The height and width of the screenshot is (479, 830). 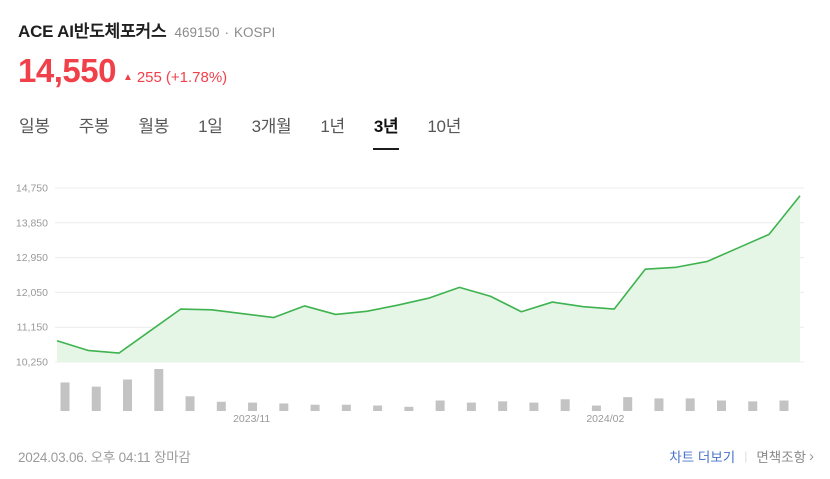 What do you see at coordinates (272, 131) in the screenshot?
I see `tab-3개월: 3개월` at bounding box center [272, 131].